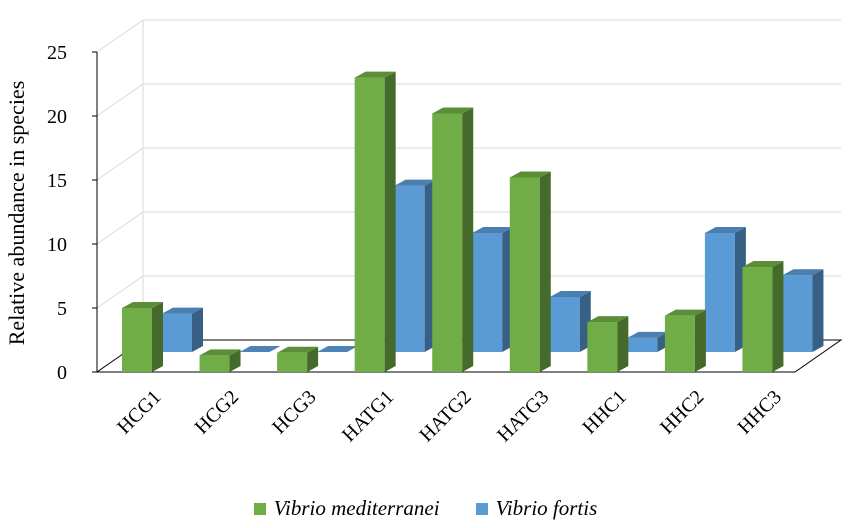 Image resolution: width=851 pixels, height=528 pixels. I want to click on bar-vibrio-mediterranei-hatg1, so click(375, 221).